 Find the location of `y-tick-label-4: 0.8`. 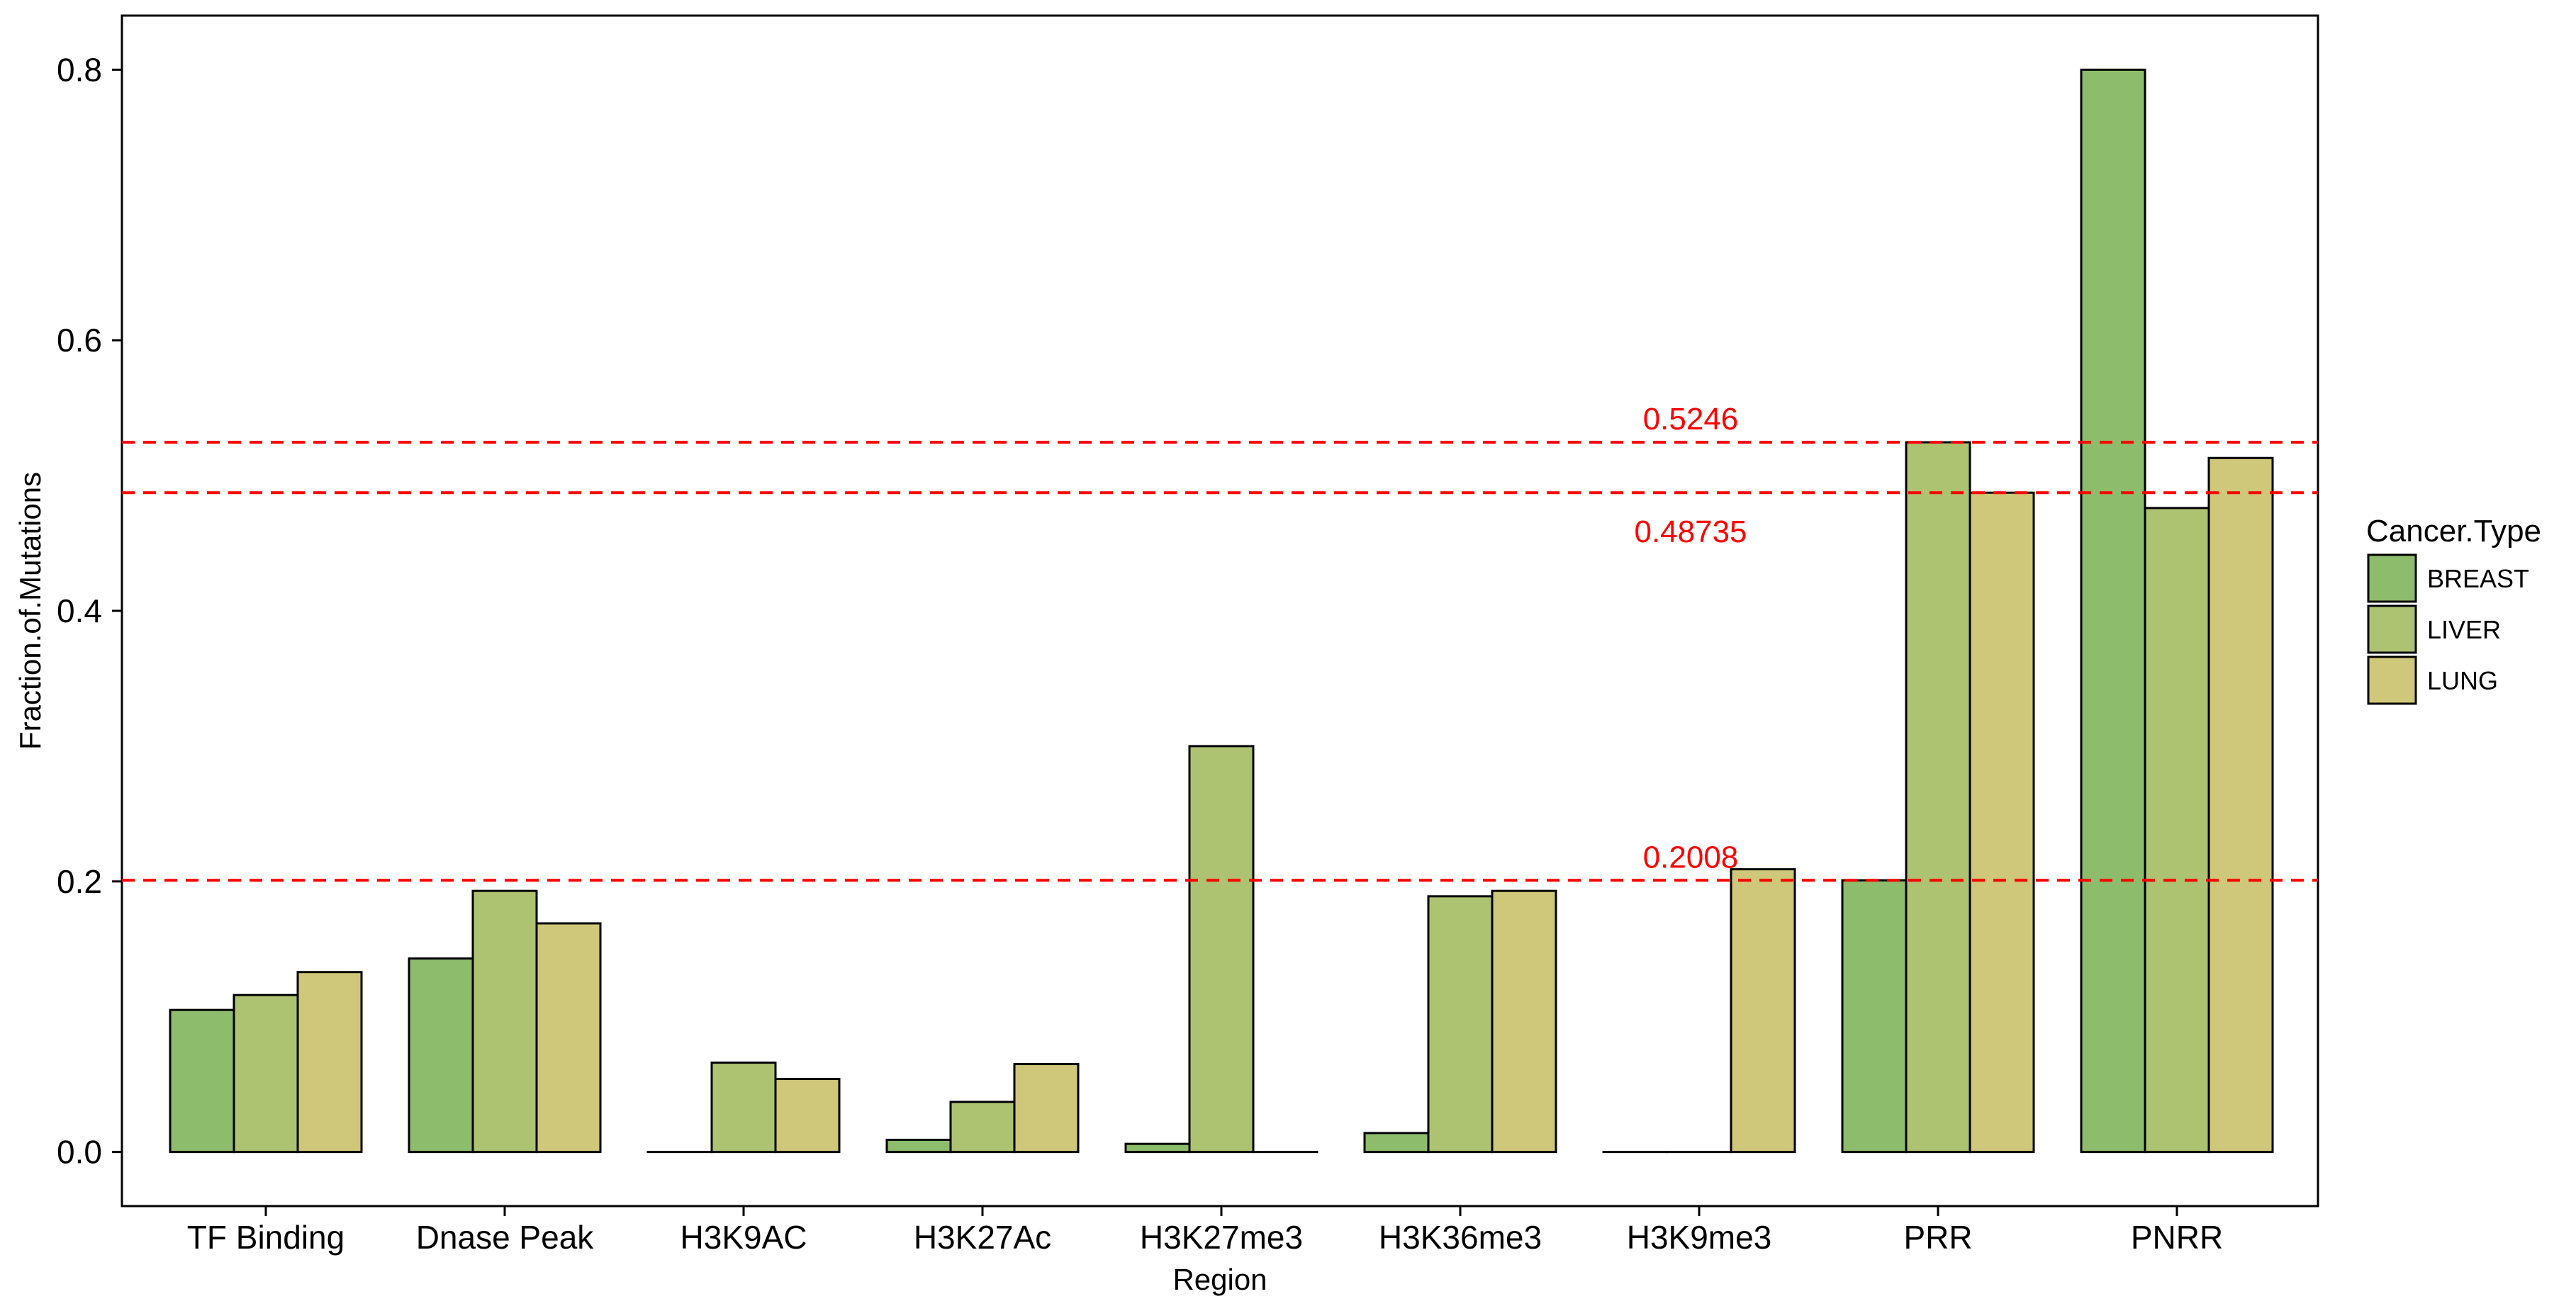

y-tick-label-4: 0.8 is located at coordinates (79, 69).